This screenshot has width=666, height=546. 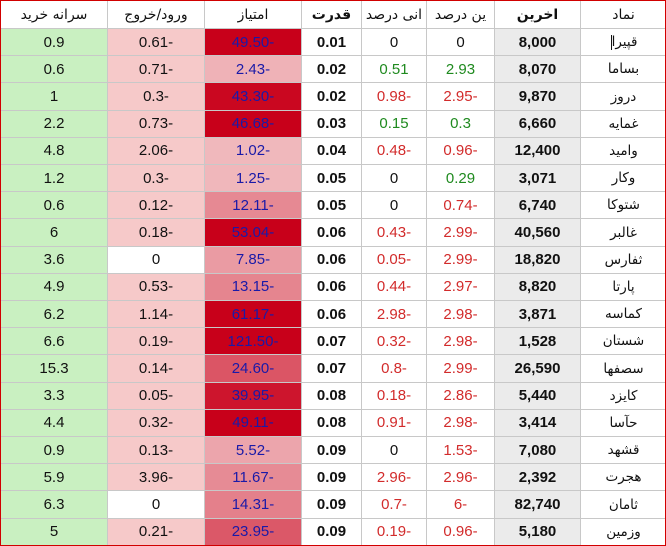 I want to click on symbol-cell: وزمین, so click(x=623, y=531).